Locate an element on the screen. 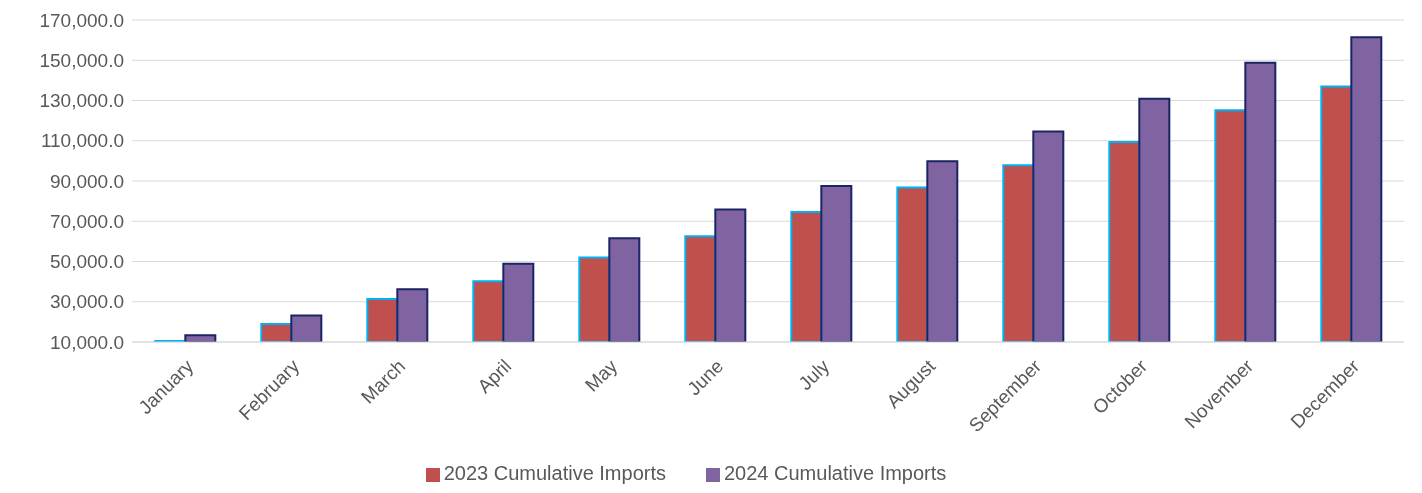  x-tick-label: July is located at coordinates (814, 375).